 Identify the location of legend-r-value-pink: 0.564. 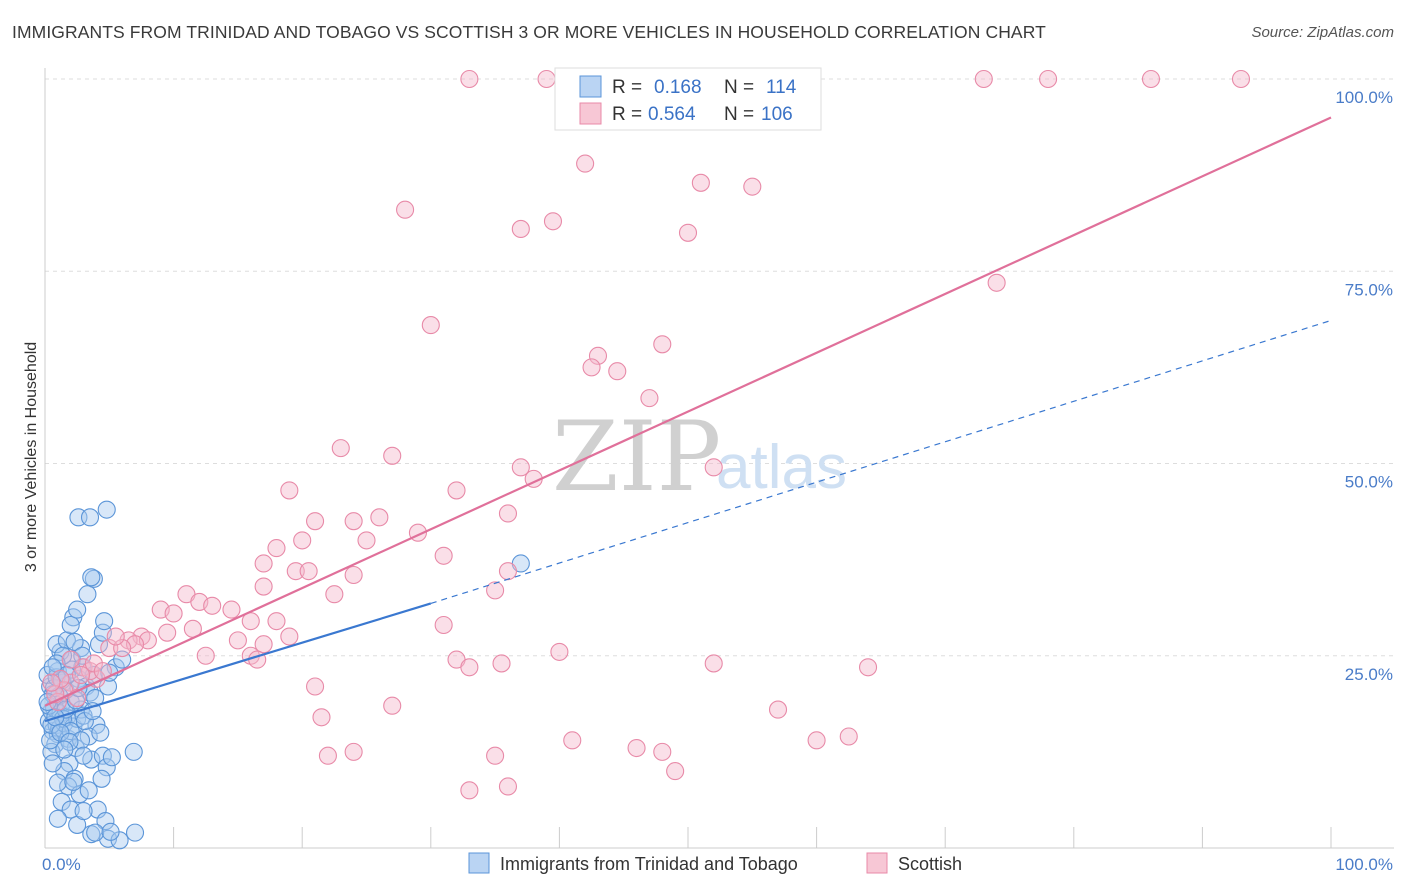
(672, 114).